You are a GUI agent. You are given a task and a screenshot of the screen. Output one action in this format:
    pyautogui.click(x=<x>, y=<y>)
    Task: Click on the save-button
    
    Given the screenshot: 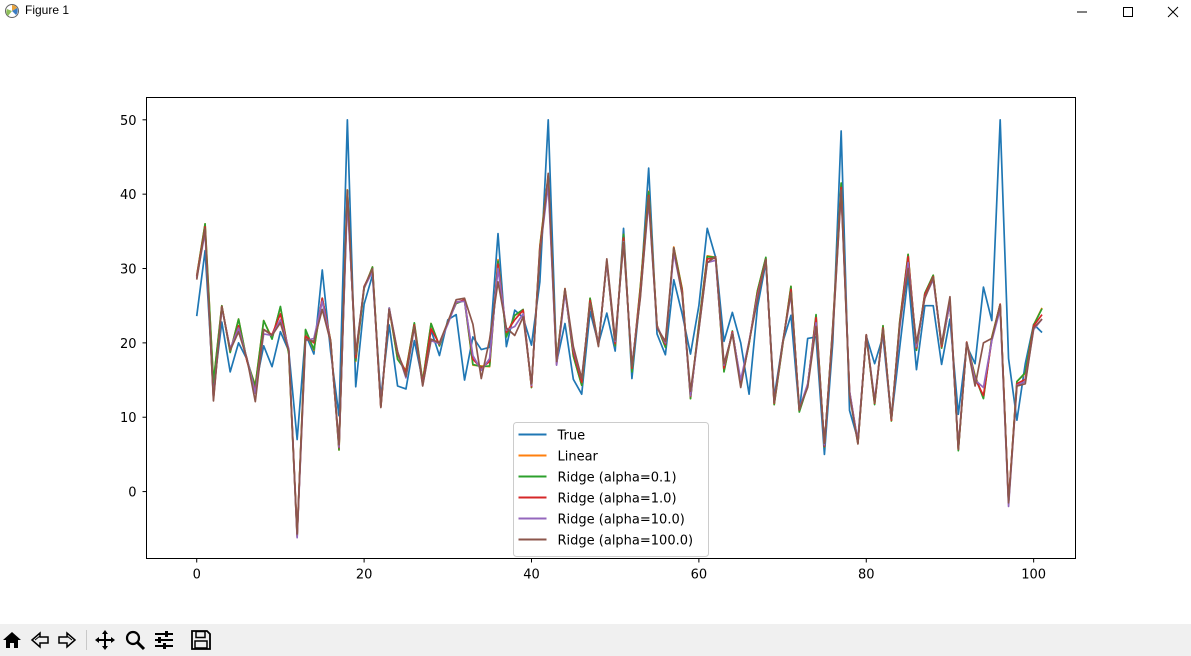 What is the action you would take?
    pyautogui.click(x=201, y=640)
    